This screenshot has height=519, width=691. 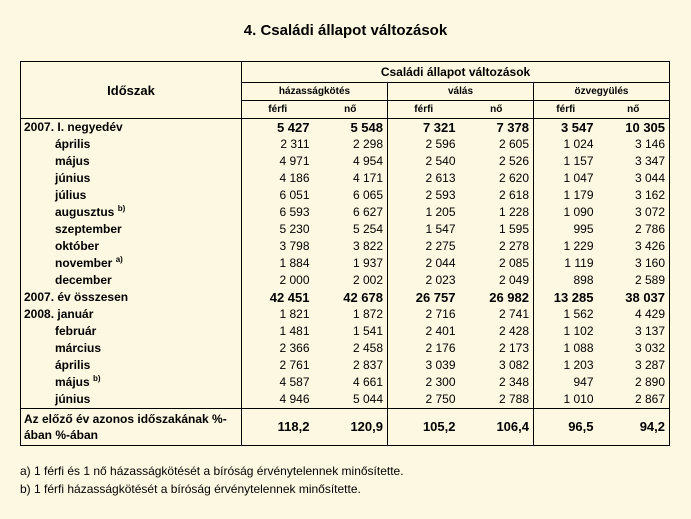 I want to click on table-cell: 898, so click(x=583, y=280).